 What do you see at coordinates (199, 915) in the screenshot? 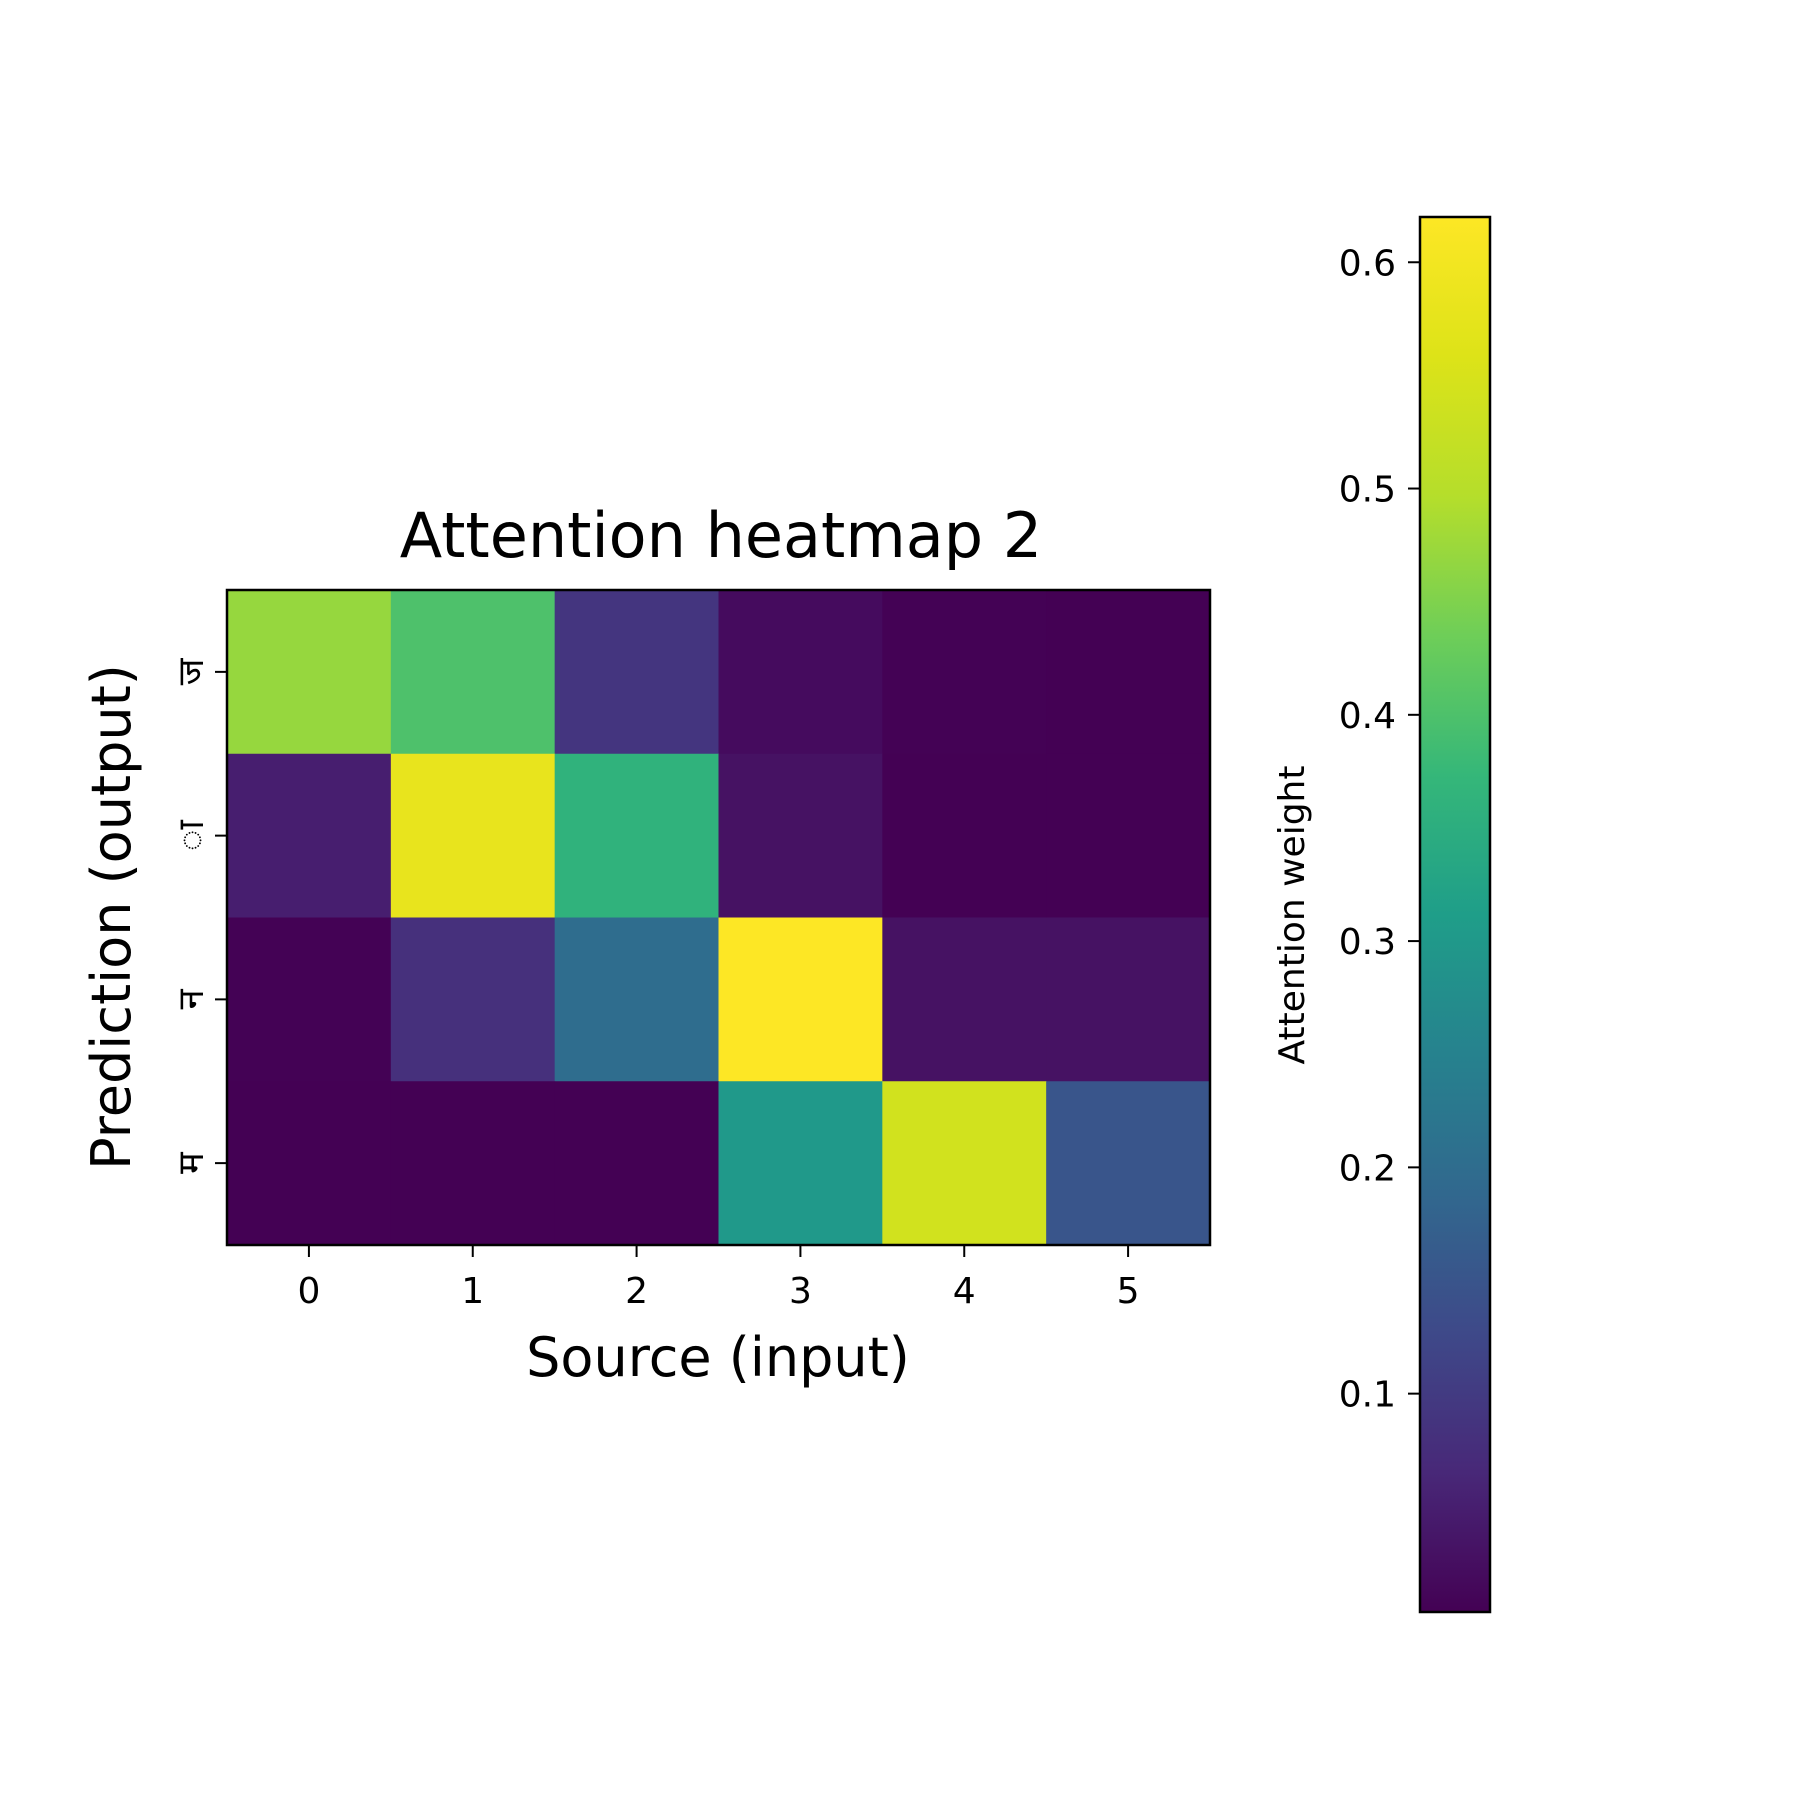
I see `y-axis-ticks: जा न म` at bounding box center [199, 915].